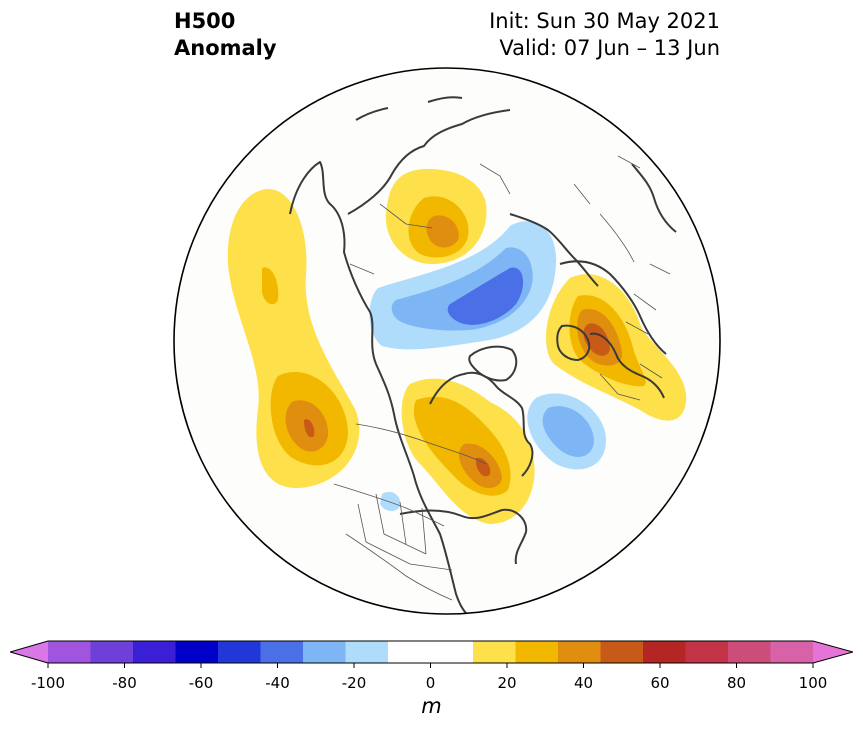 This screenshot has height=732, width=863. What do you see at coordinates (390, 501) in the screenshot?
I see `anomaly-plains-small` at bounding box center [390, 501].